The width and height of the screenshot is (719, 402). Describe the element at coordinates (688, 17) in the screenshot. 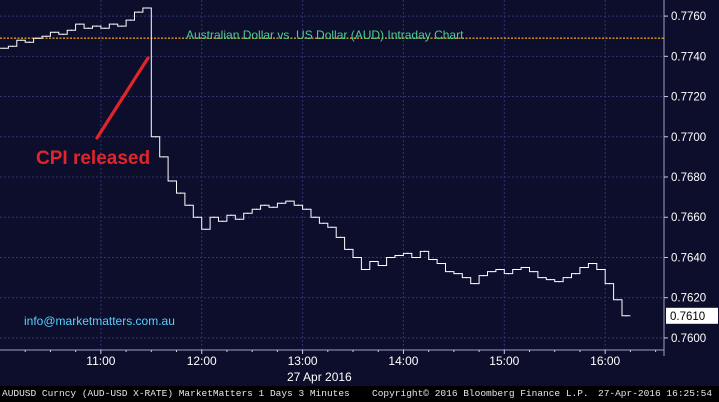

I see `y-tick-label: 0.7760` at that location.